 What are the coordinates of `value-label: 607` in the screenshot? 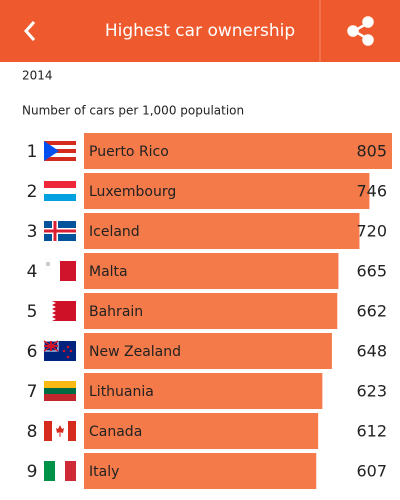 It's located at (371, 471).